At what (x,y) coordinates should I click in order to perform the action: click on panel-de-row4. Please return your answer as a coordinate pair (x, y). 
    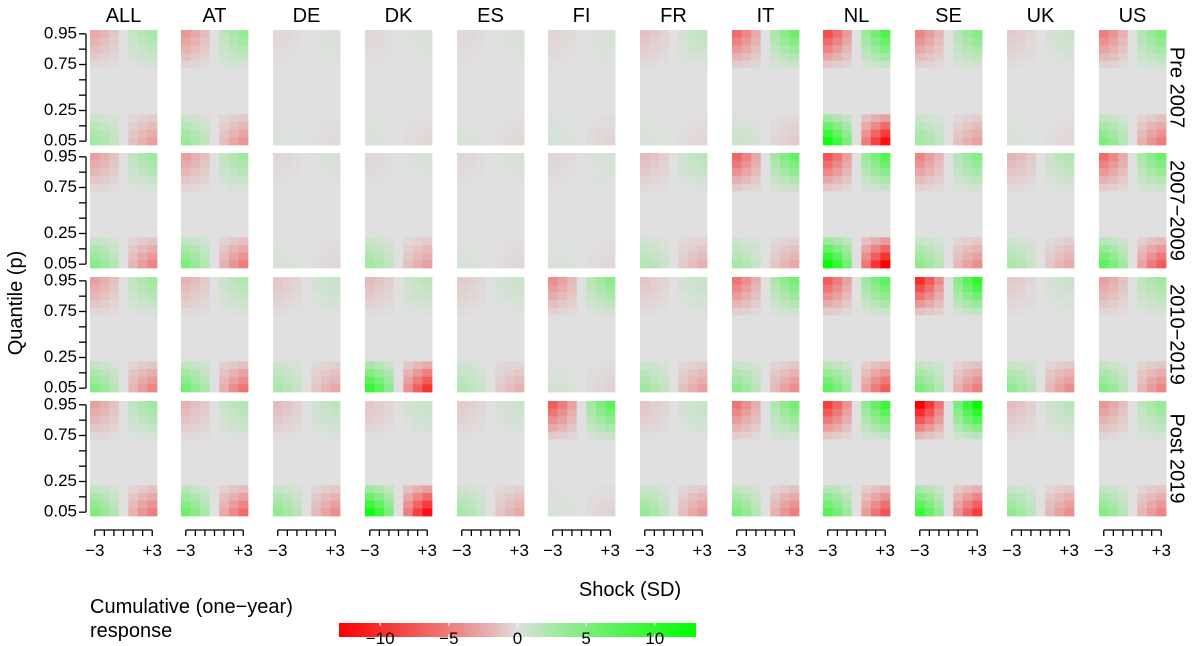
    Looking at the image, I should click on (307, 459).